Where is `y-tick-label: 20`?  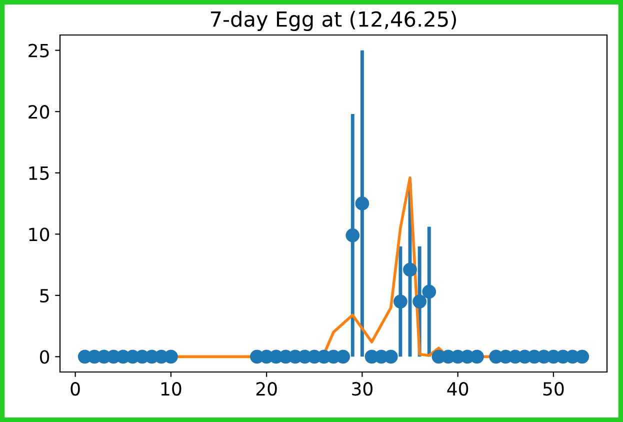 y-tick-label: 20 is located at coordinates (39, 112).